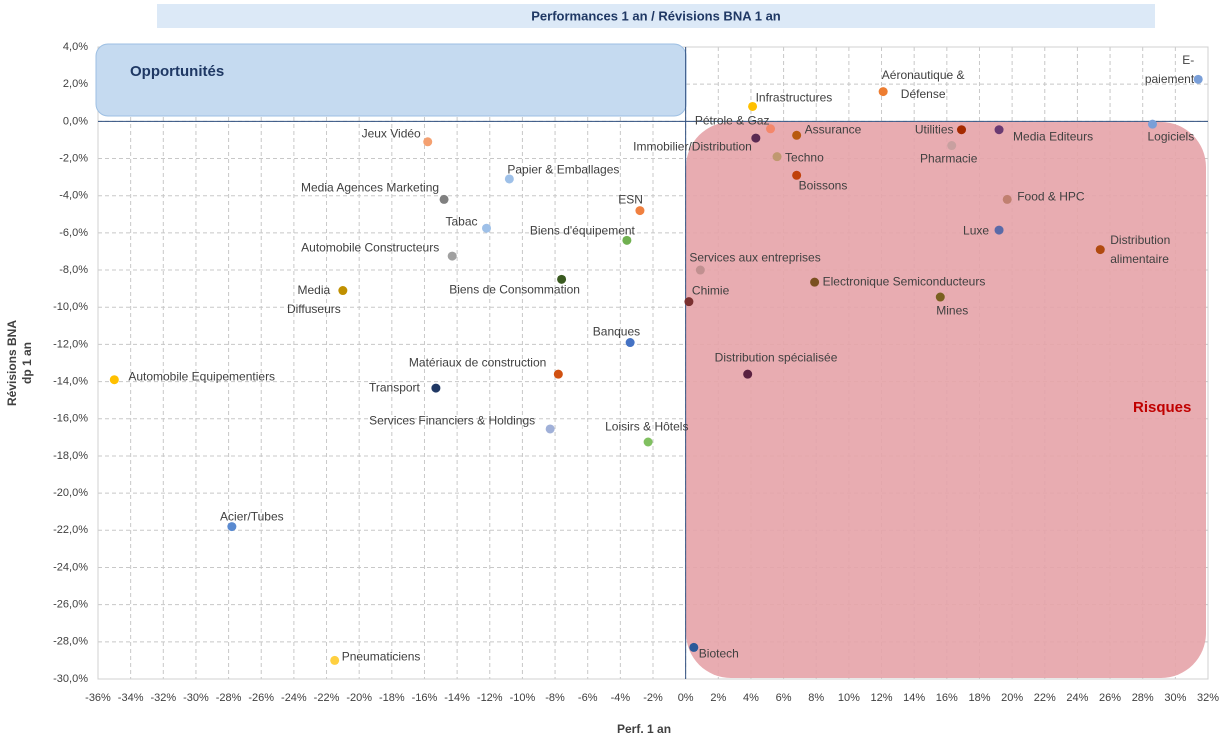 This screenshot has height=740, width=1232. What do you see at coordinates (823, 185) in the screenshot?
I see `point-label: Boissons` at bounding box center [823, 185].